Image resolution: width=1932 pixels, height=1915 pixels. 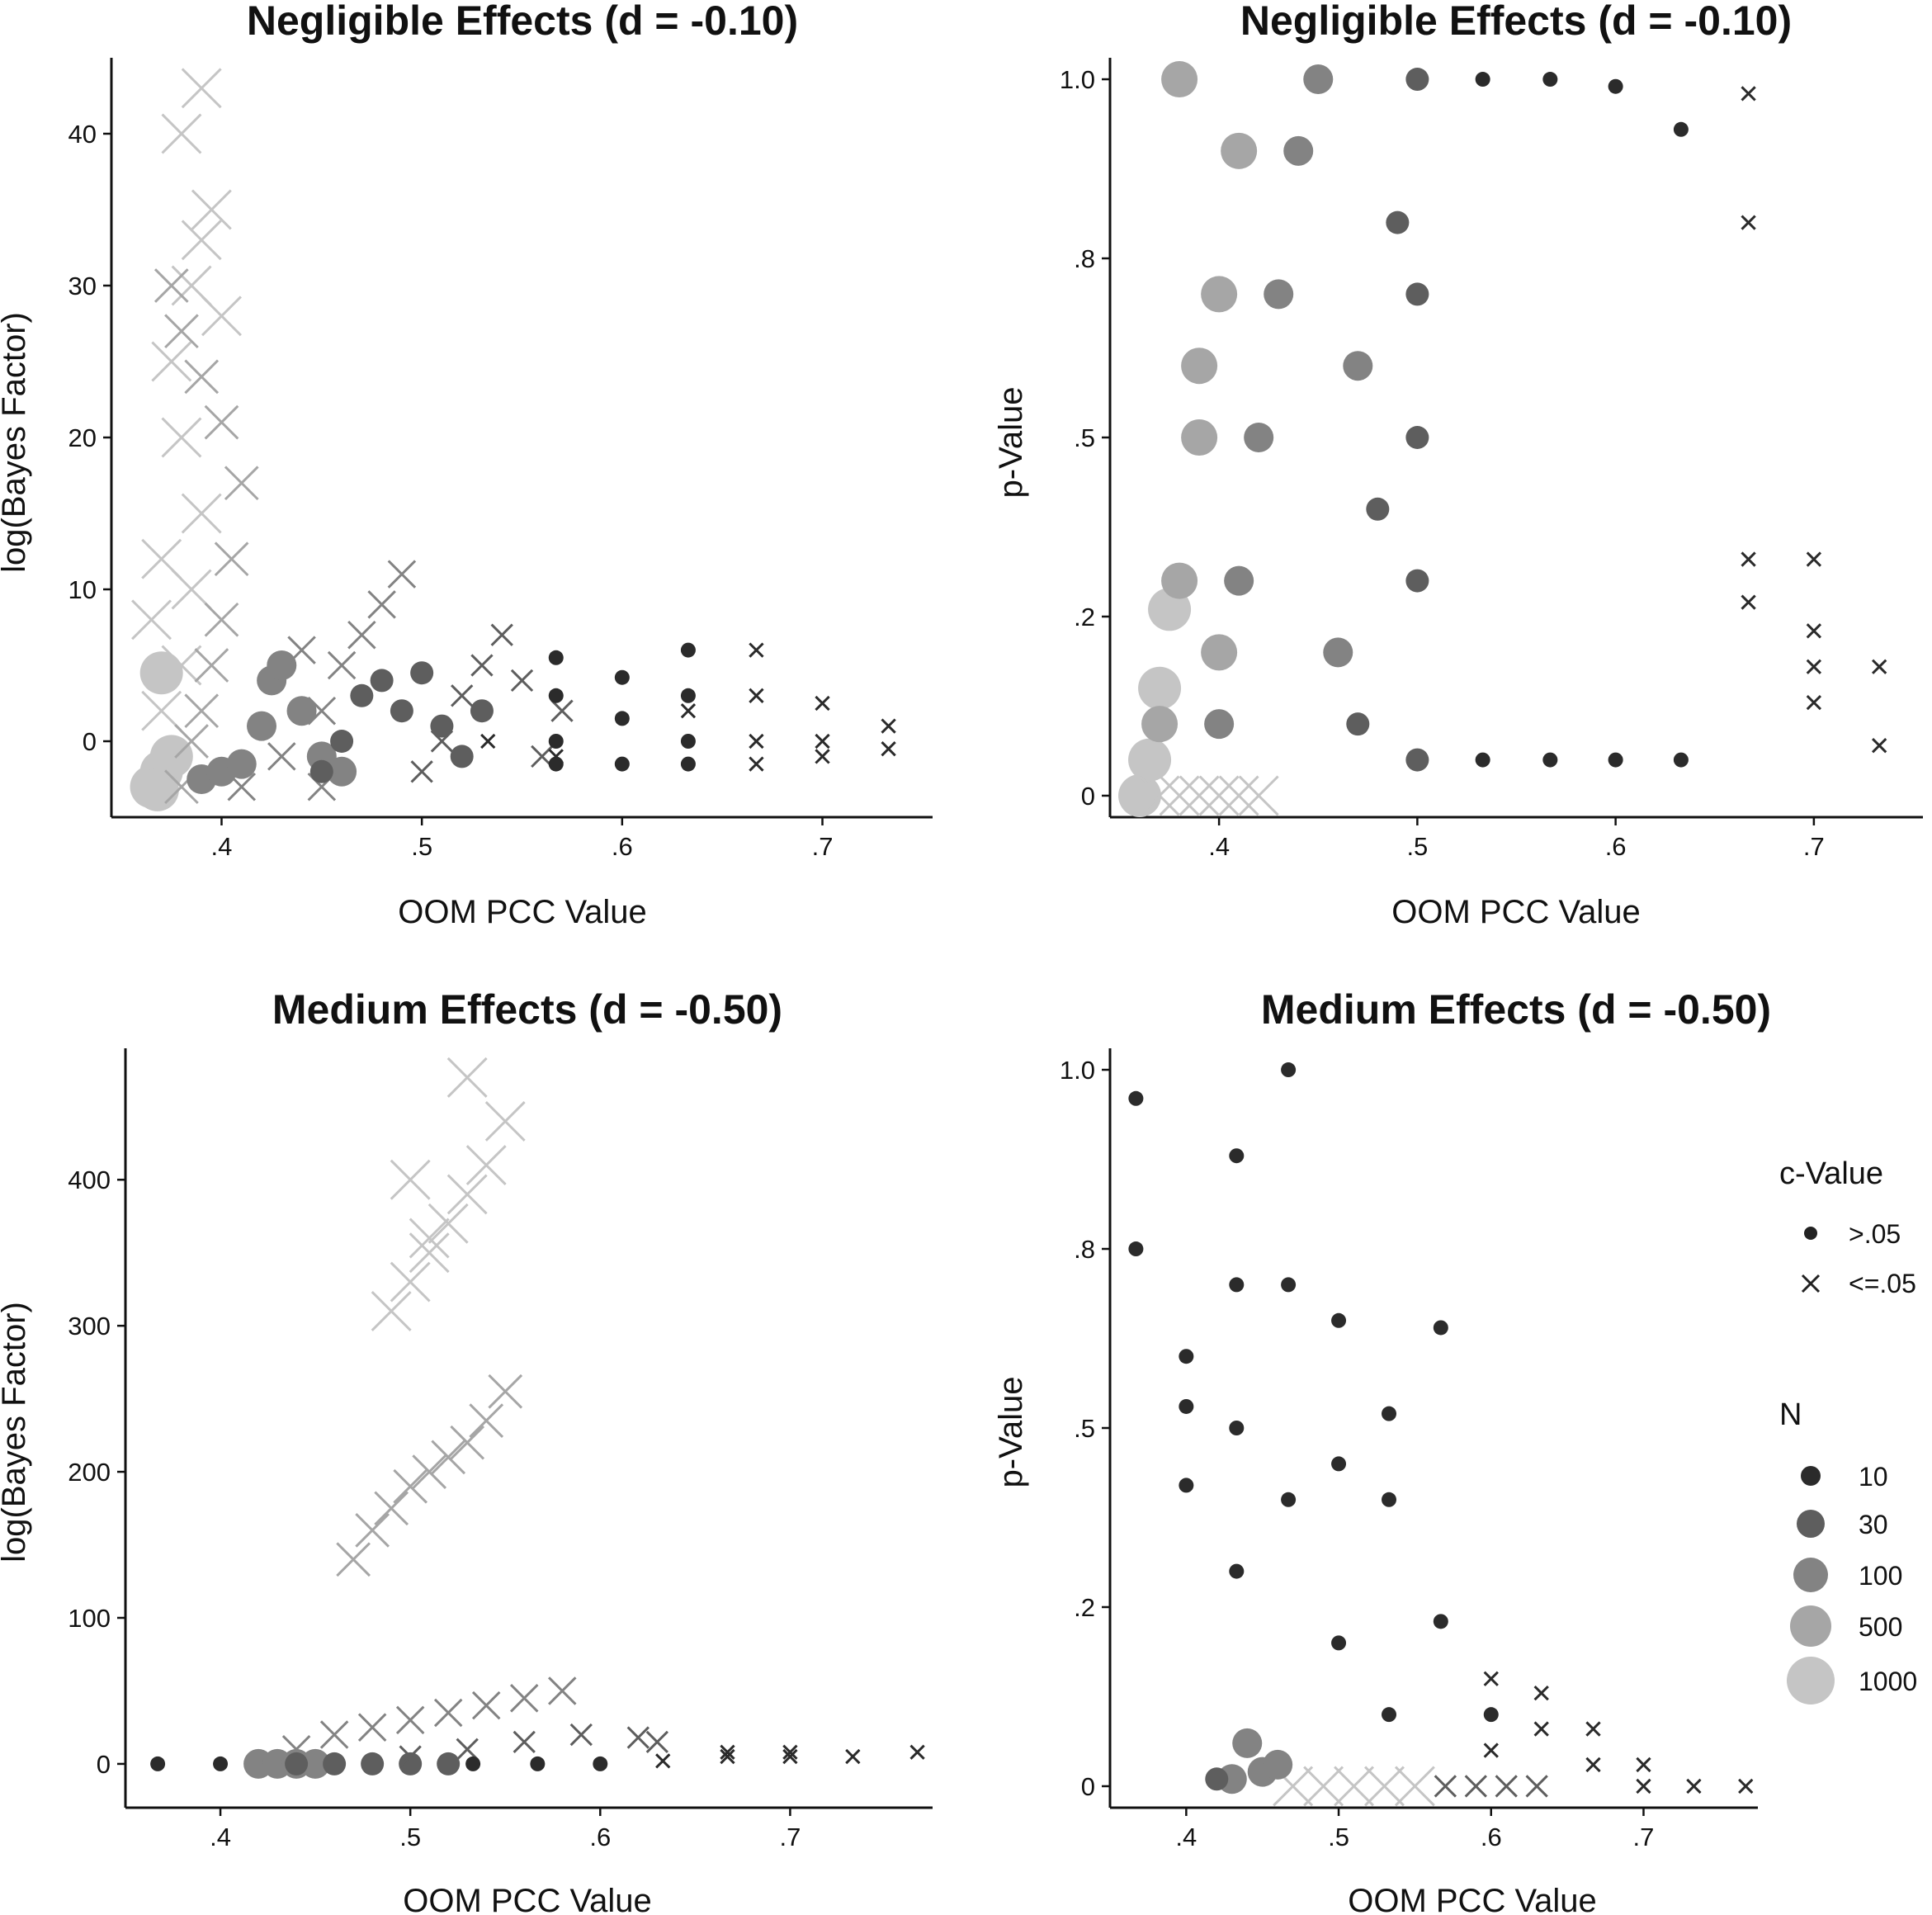 What do you see at coordinates (600, 1837) in the screenshot?
I see `x-tick-label: .6` at bounding box center [600, 1837].